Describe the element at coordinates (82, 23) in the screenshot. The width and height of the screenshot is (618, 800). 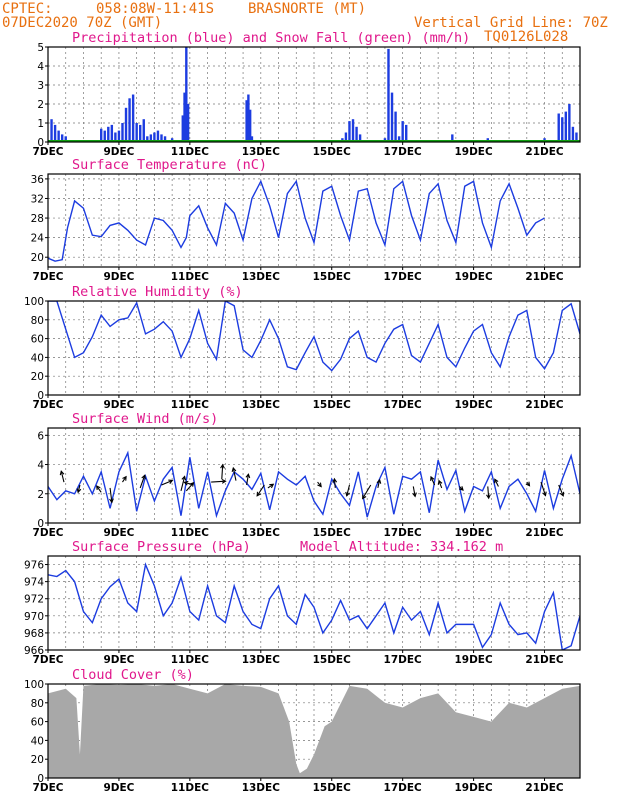
I see `header-run: 07DEC2020 70Z (GMT)` at that location.